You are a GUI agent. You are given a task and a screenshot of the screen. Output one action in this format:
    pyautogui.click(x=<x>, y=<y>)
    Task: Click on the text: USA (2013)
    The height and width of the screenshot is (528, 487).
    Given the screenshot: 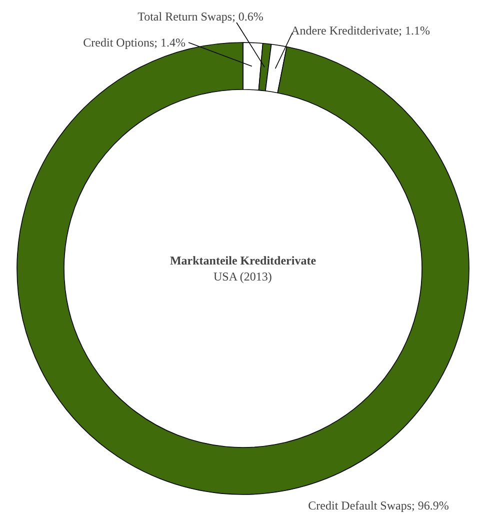 What is the action you would take?
    pyautogui.click(x=243, y=277)
    